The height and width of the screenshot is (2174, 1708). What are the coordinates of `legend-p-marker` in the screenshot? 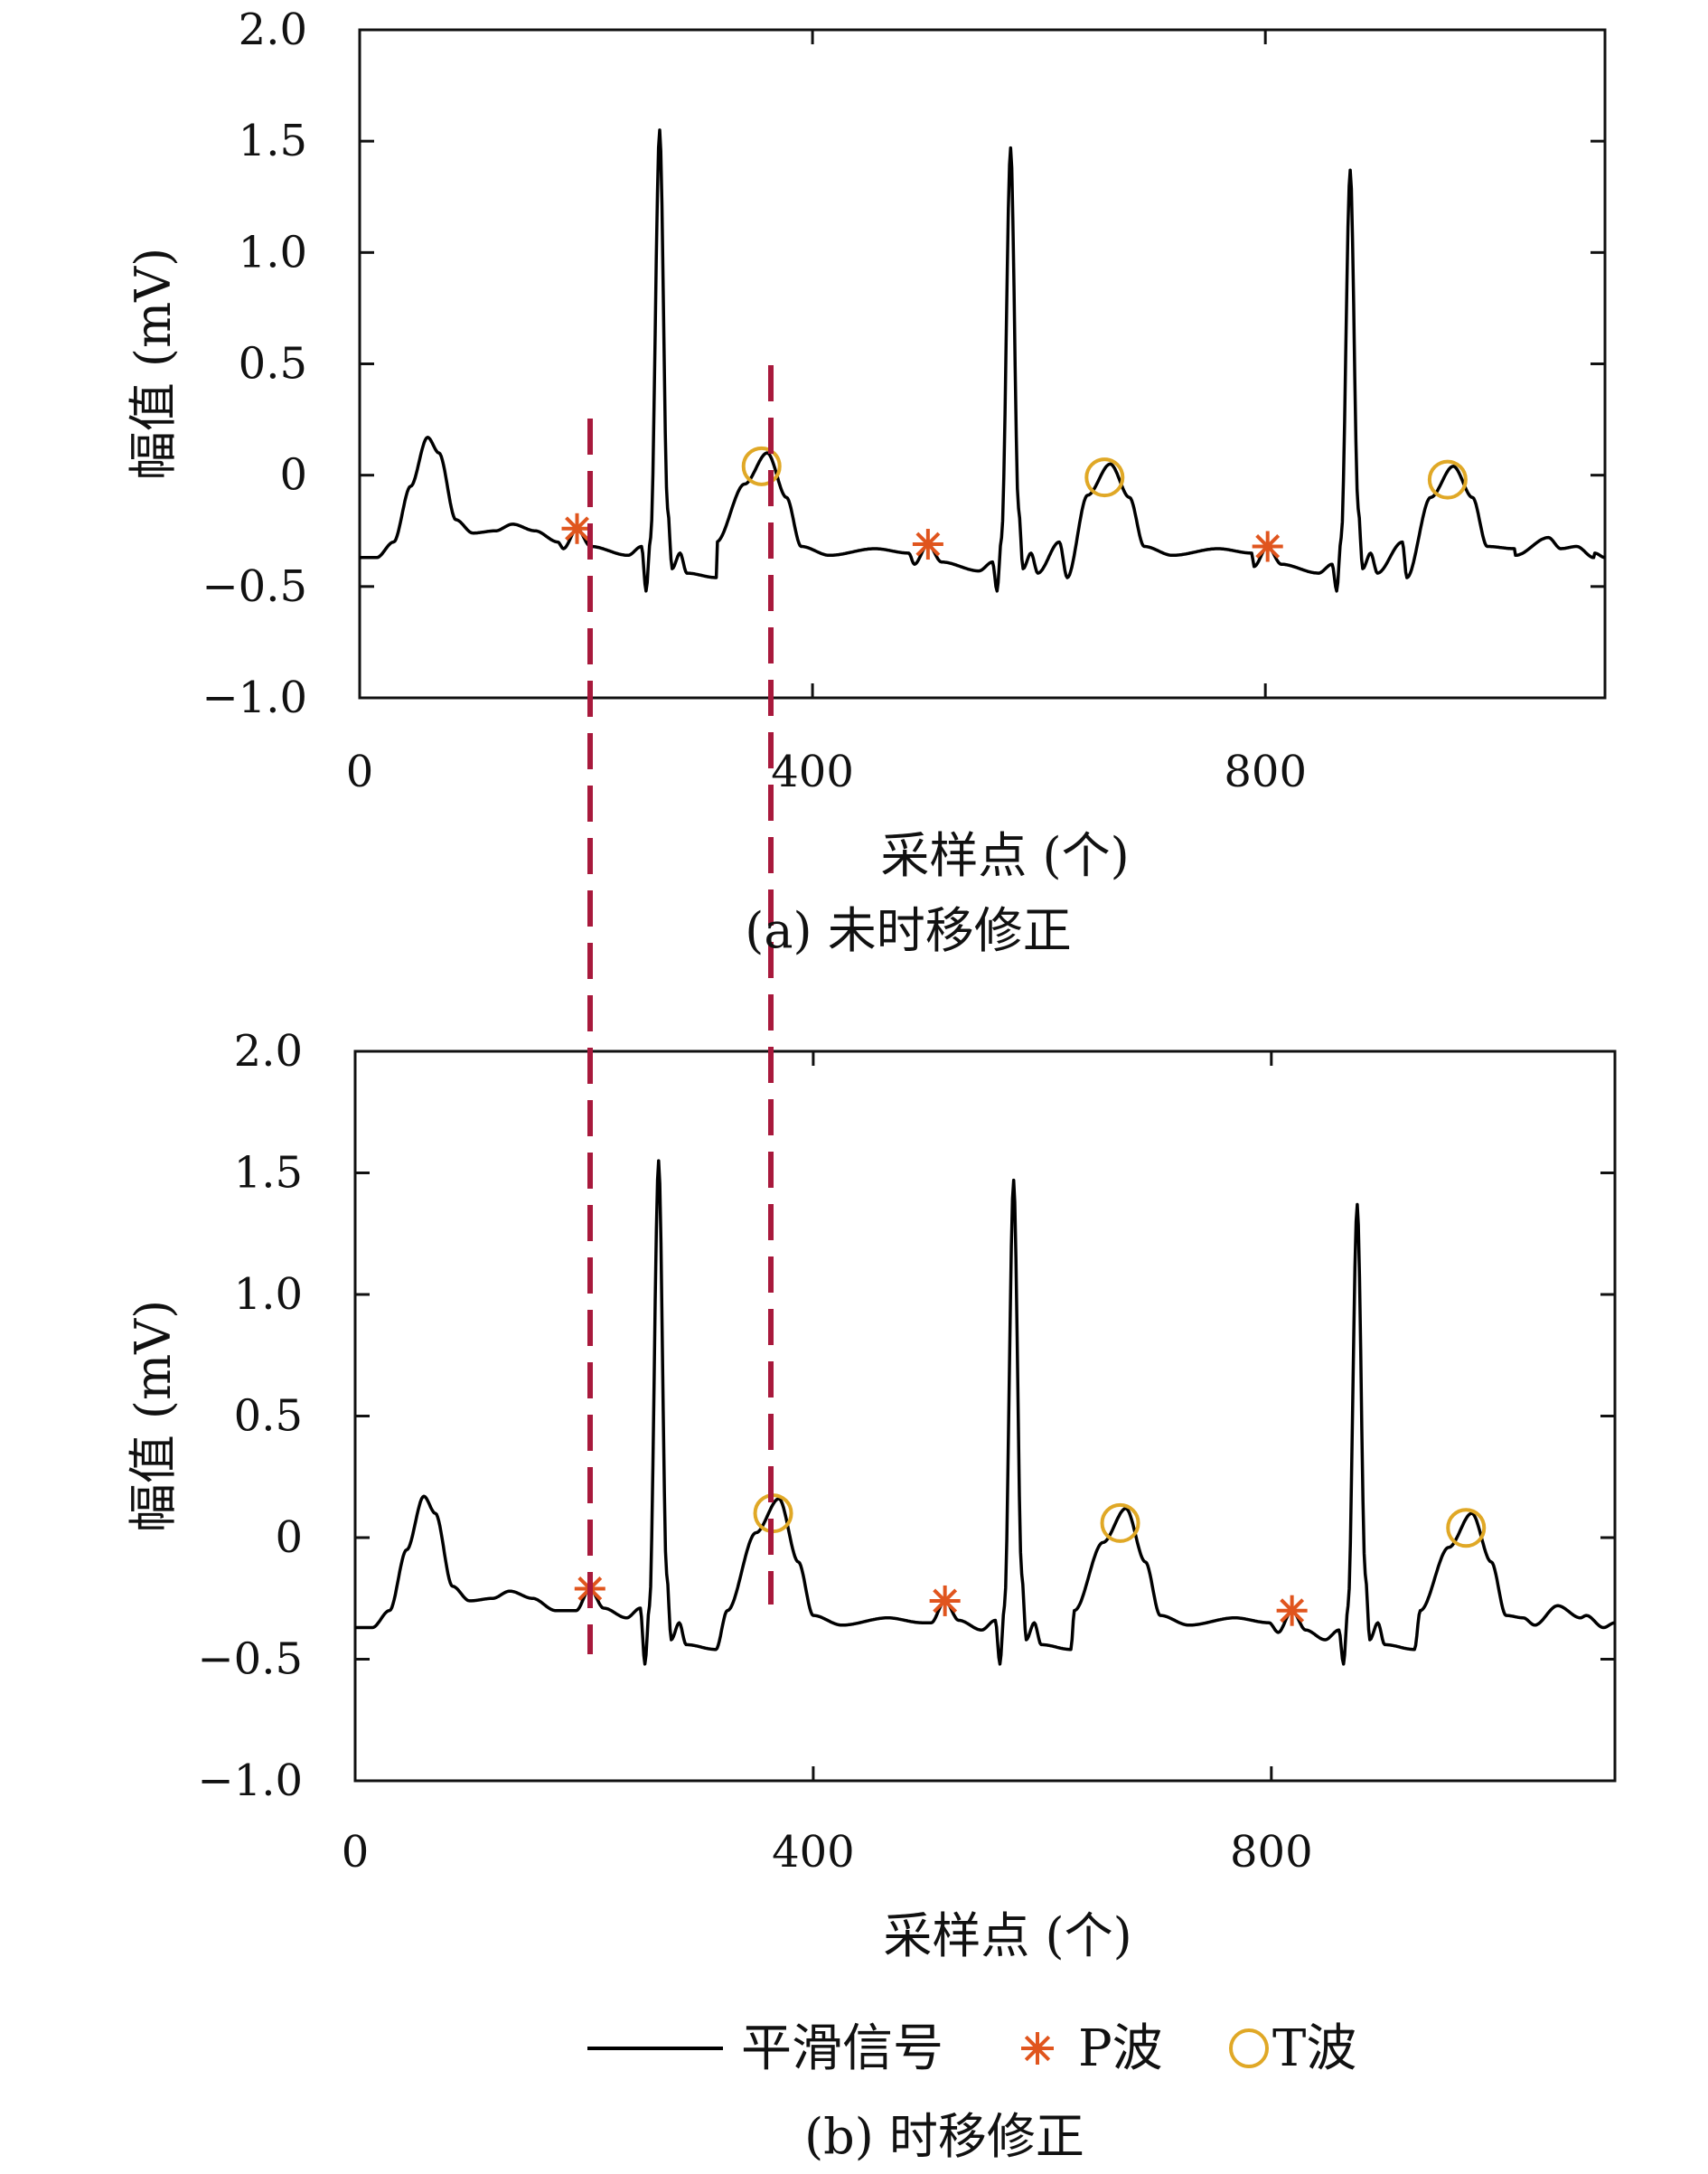 It's located at (1037, 2048).